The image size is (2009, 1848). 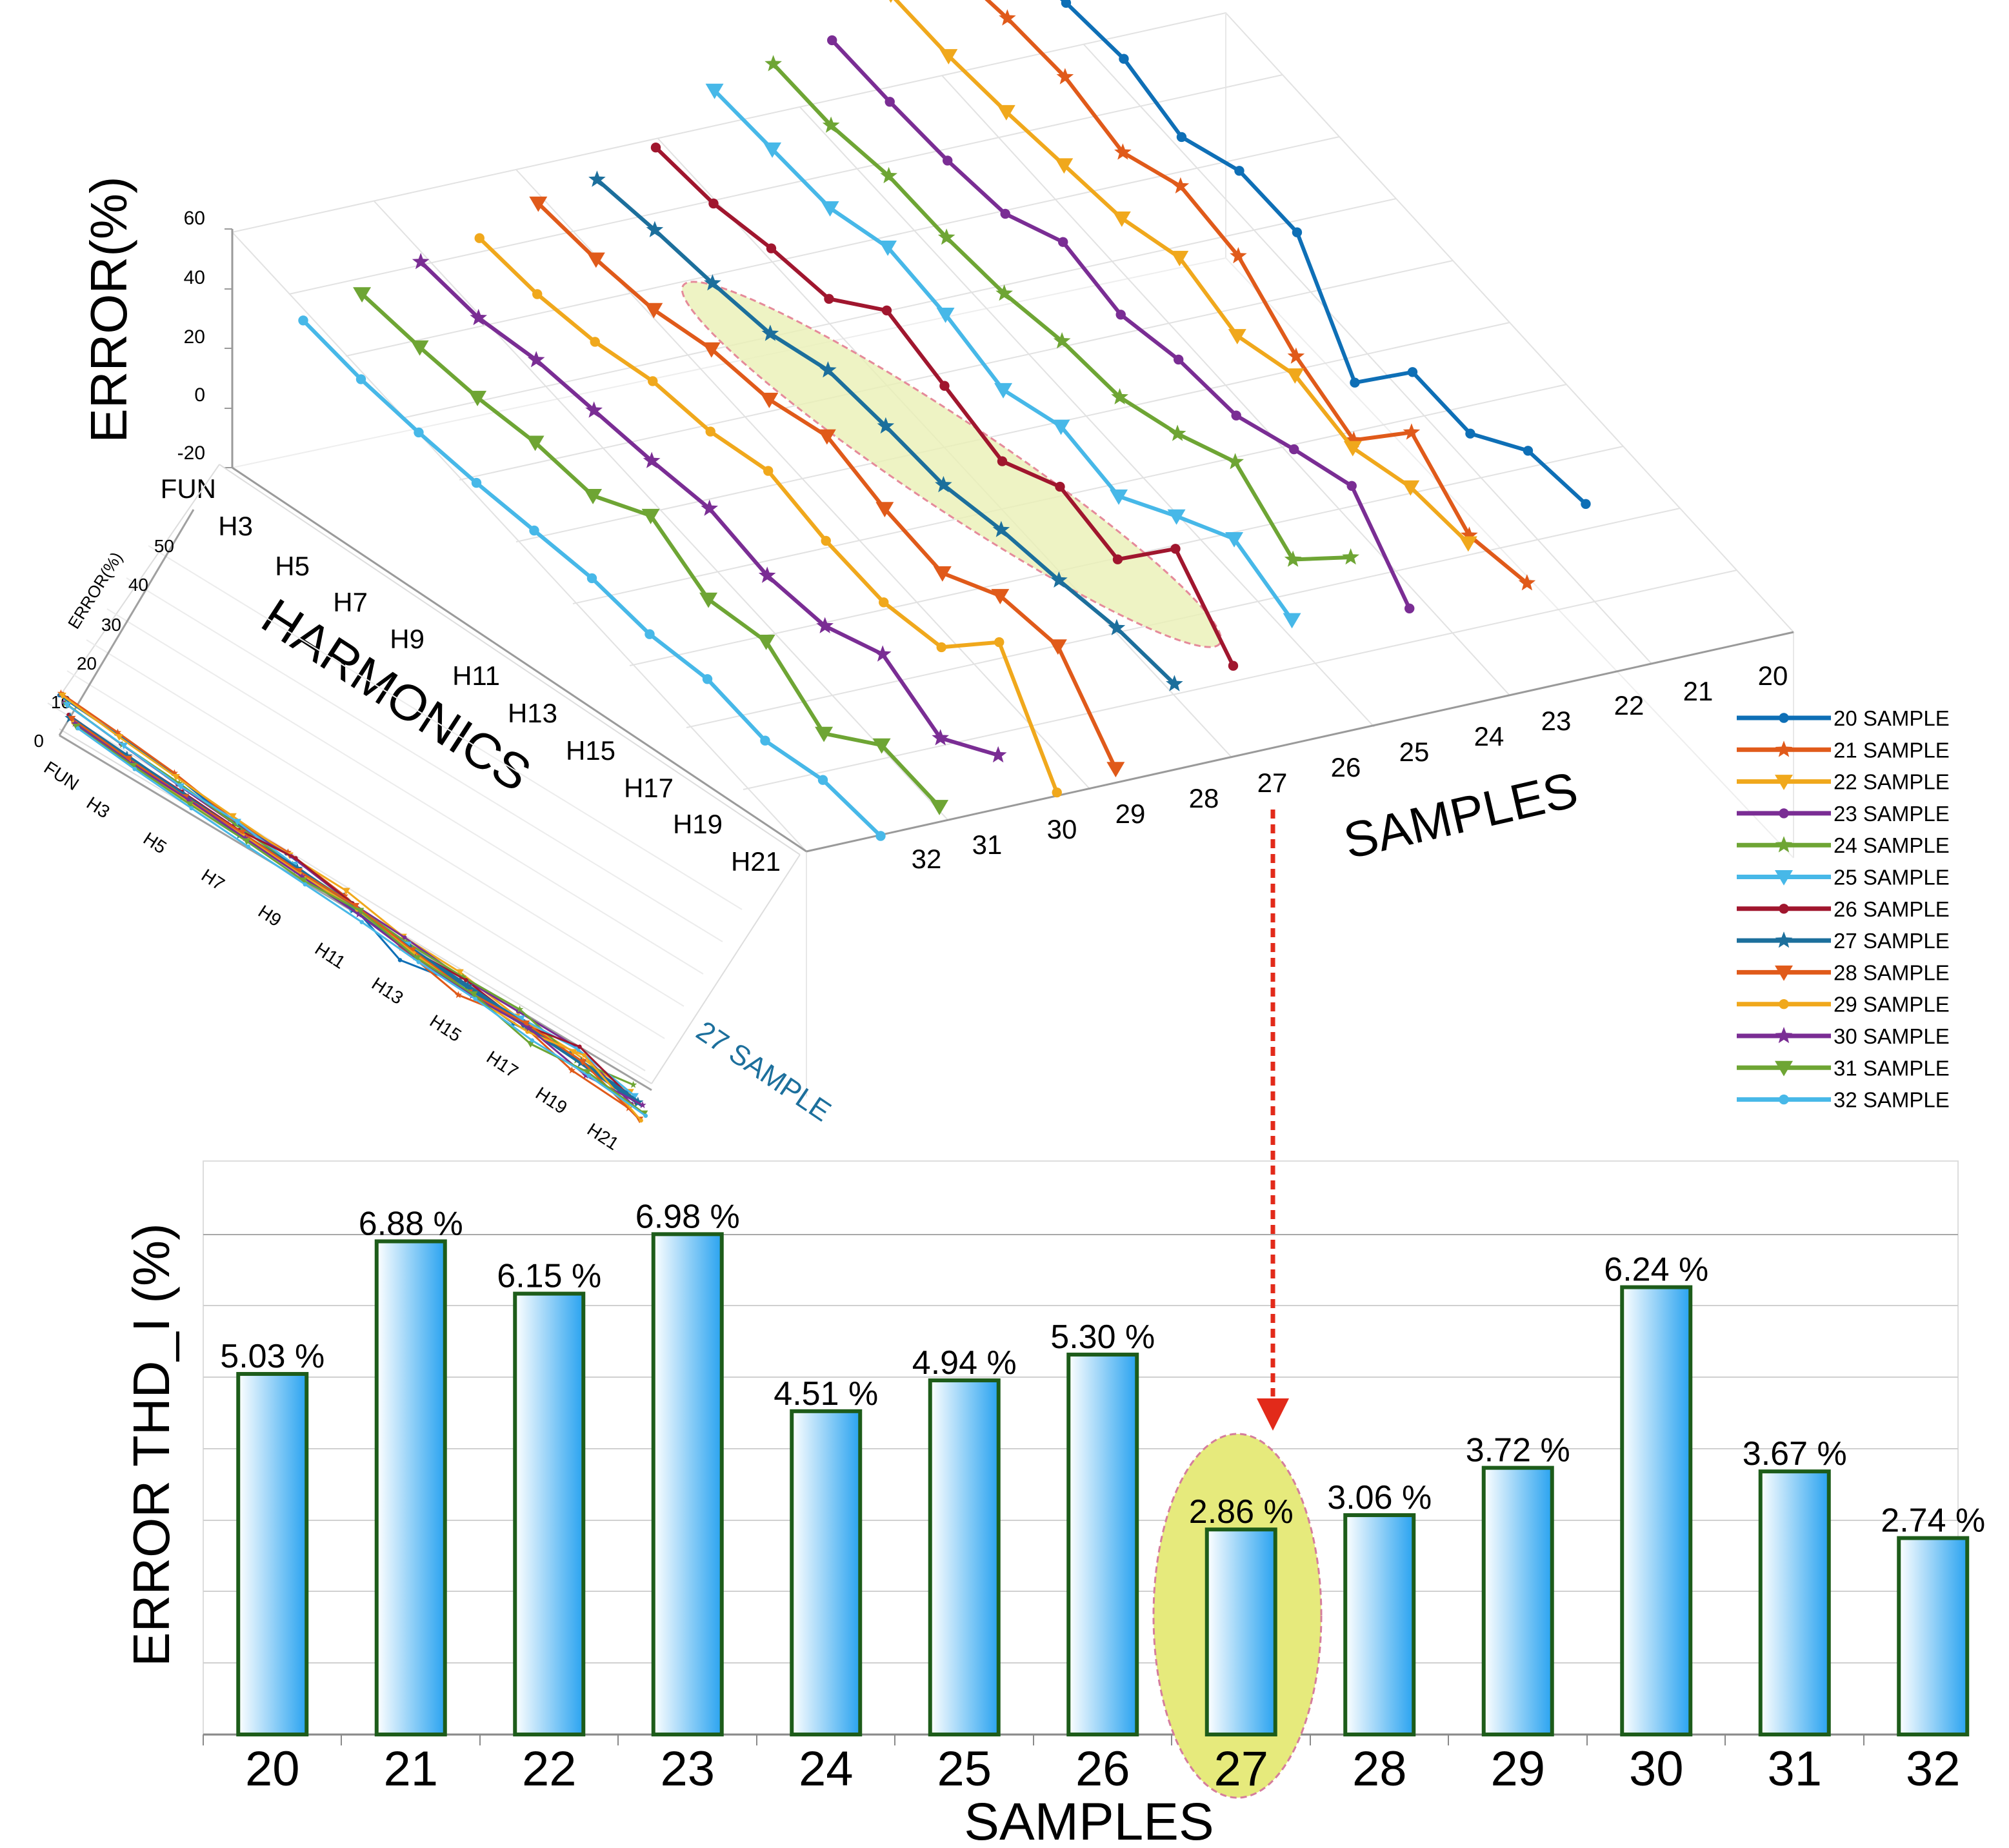 I want to click on bar-category-label: 22, so click(x=549, y=1769).